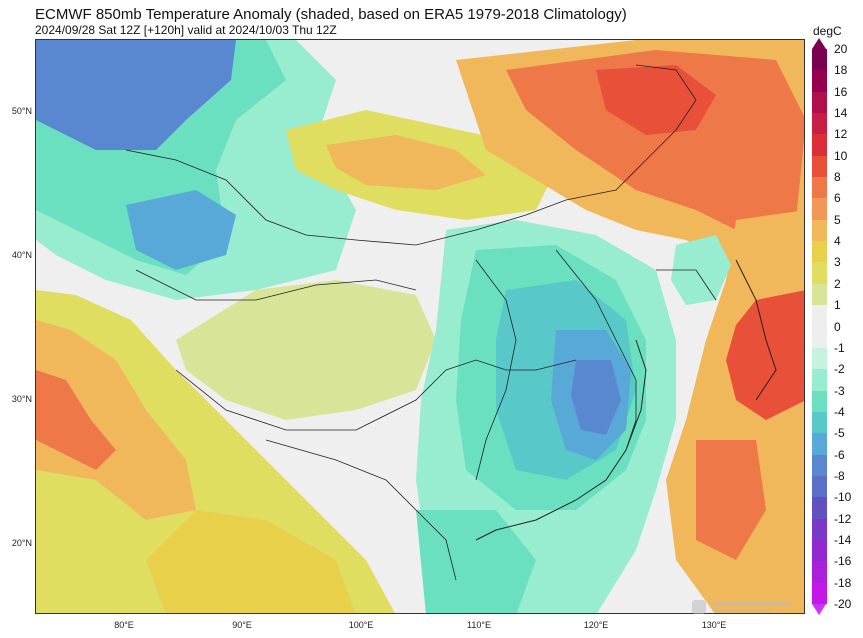  What do you see at coordinates (841, 49) in the screenshot?
I see `colorbar-tick-label: 20` at bounding box center [841, 49].